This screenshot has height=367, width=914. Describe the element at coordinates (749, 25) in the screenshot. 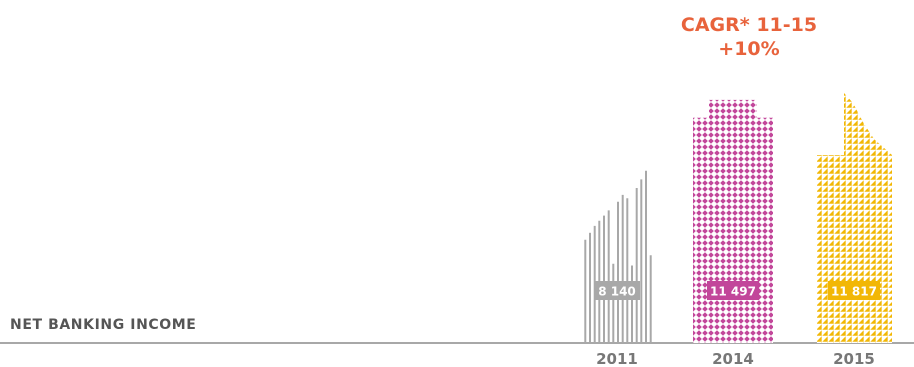

I see `cagr-annotation-line1: CAGR* 11-15` at that location.